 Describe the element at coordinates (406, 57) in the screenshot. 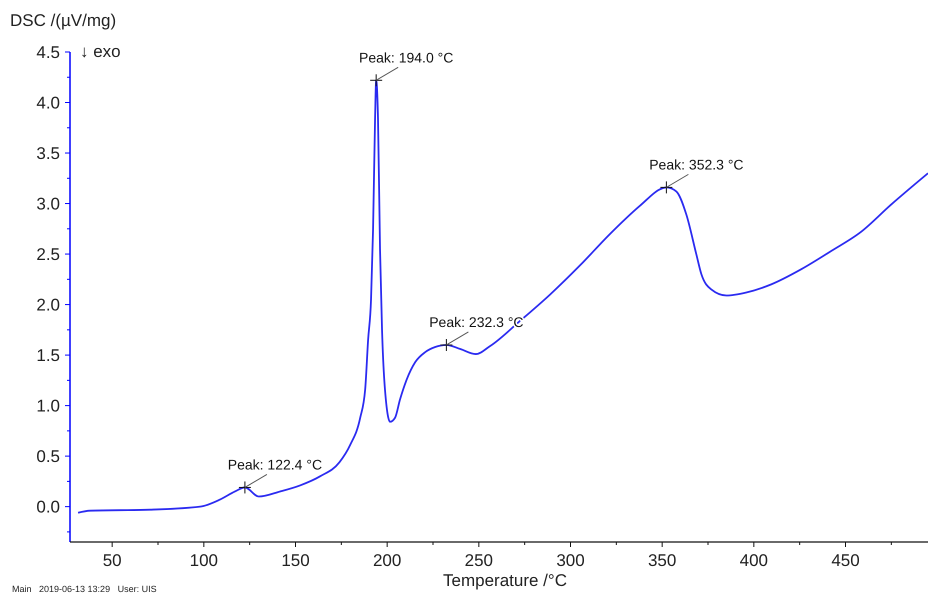

I see `annotation: Peak: 194.0 °C` at that location.